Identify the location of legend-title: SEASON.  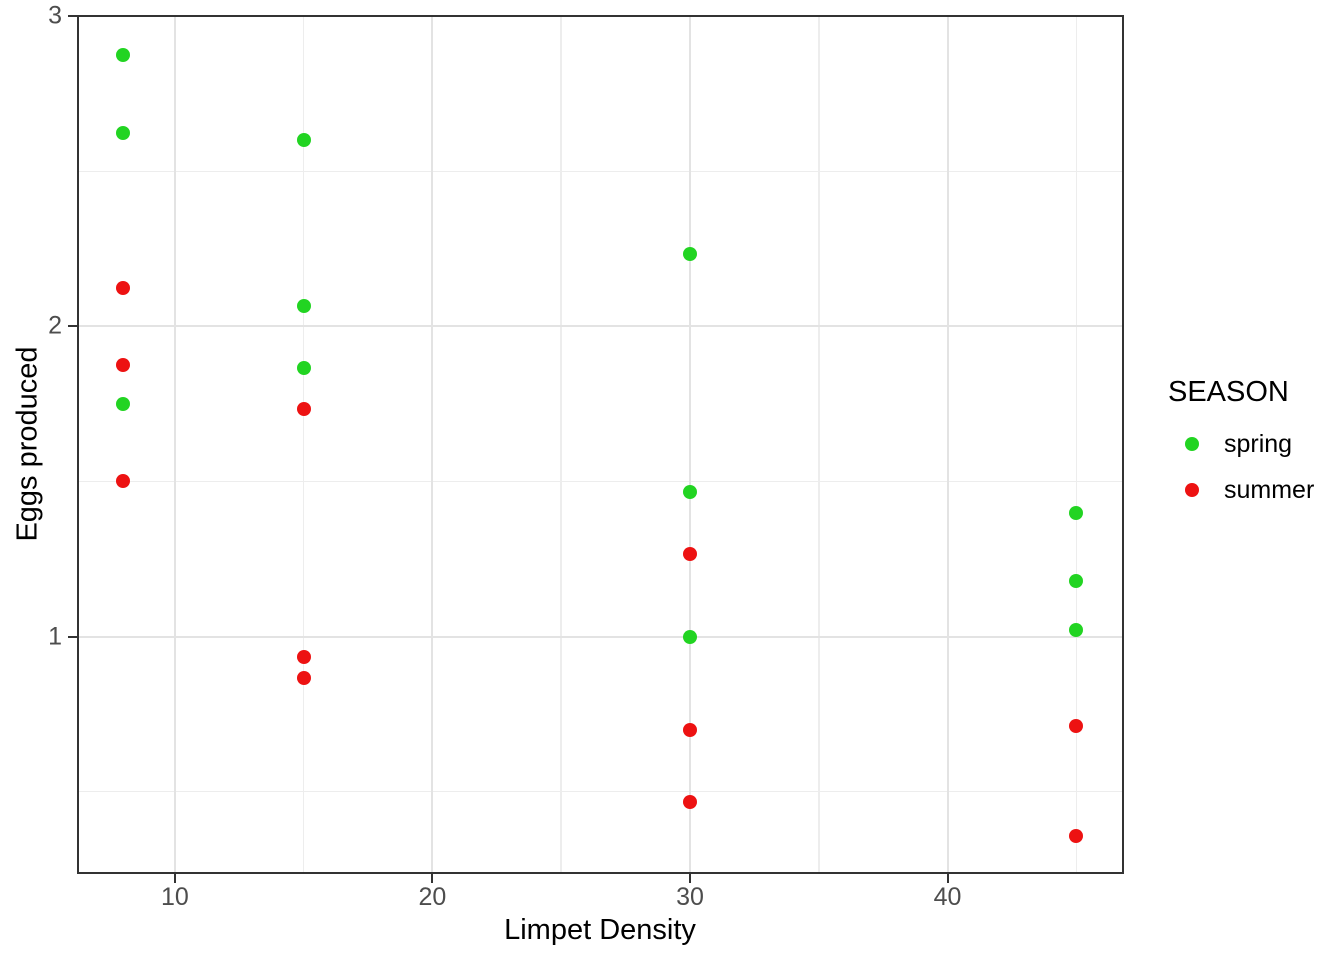
(1228, 392).